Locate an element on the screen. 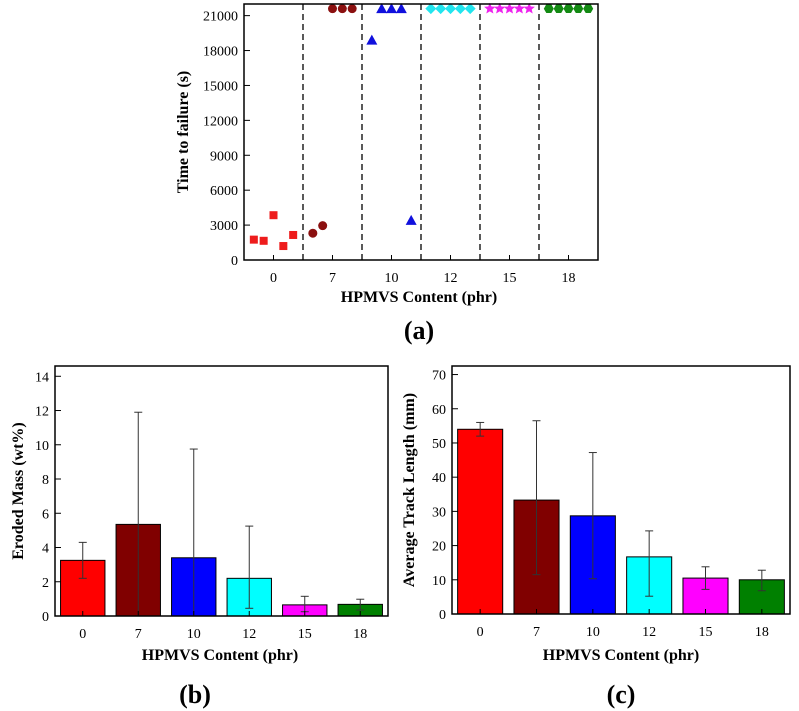 This screenshot has width=799, height=711. panel-c-label: (c) is located at coordinates (621, 694).